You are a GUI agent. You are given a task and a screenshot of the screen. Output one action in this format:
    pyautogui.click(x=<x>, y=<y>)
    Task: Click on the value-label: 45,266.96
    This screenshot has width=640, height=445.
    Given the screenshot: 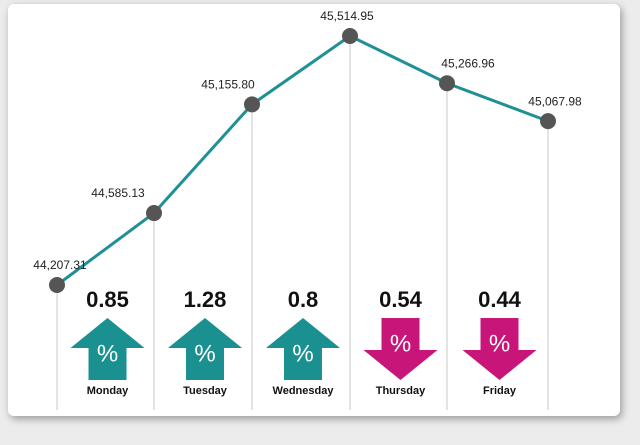 What is the action you would take?
    pyautogui.click(x=468, y=63)
    